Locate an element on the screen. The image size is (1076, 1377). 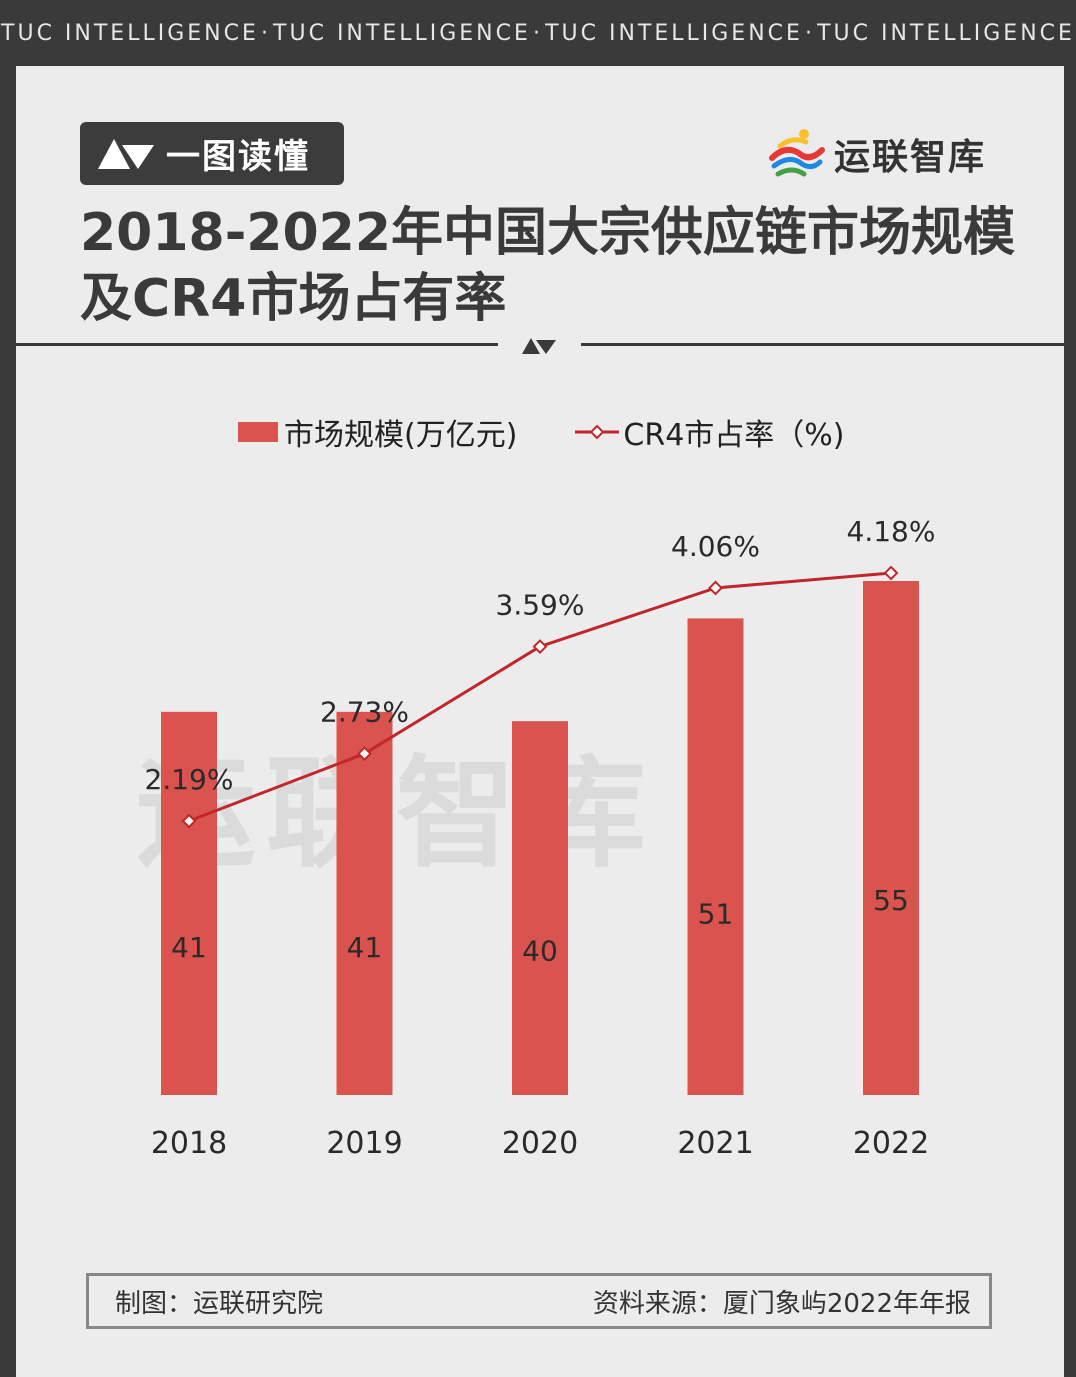
x-tick-label: 2021 is located at coordinates (715, 1143).